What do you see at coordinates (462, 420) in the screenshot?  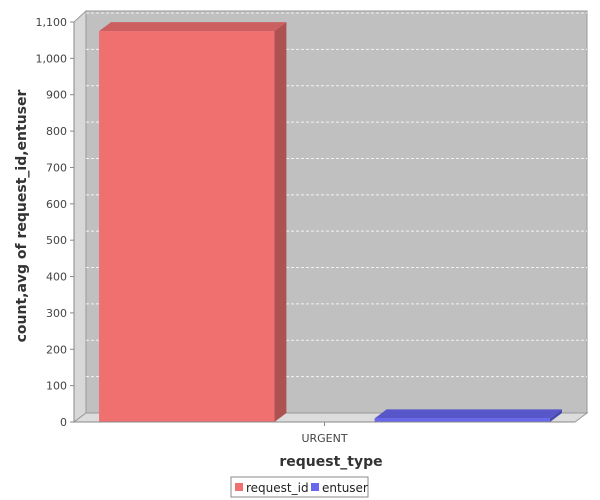 I see `bar-front` at bounding box center [462, 420].